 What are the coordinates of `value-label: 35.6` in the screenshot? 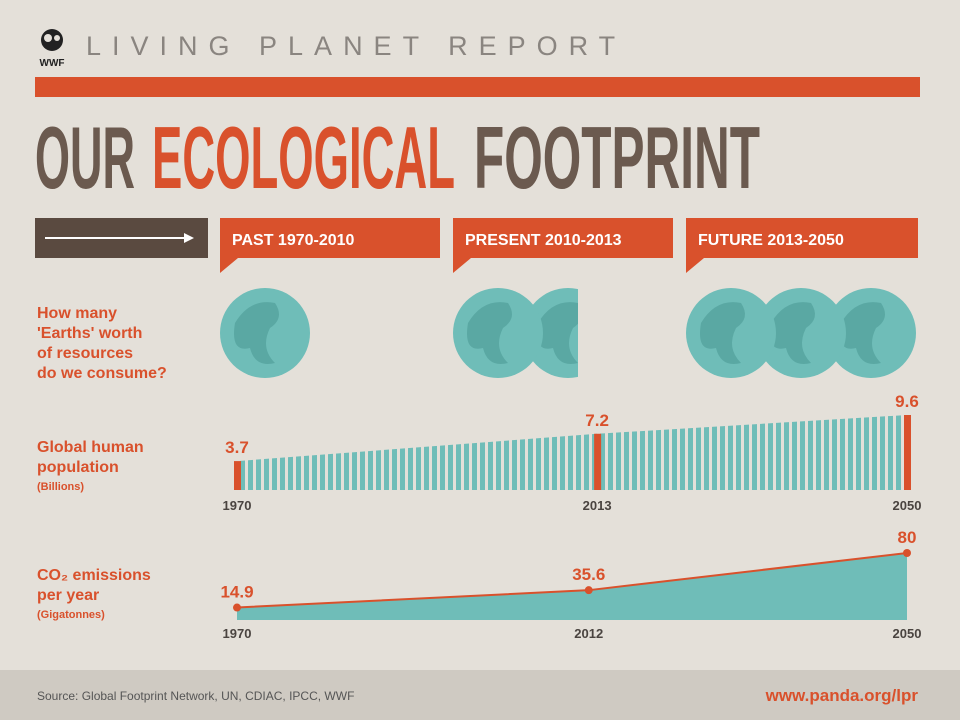 It's located at (588, 574).